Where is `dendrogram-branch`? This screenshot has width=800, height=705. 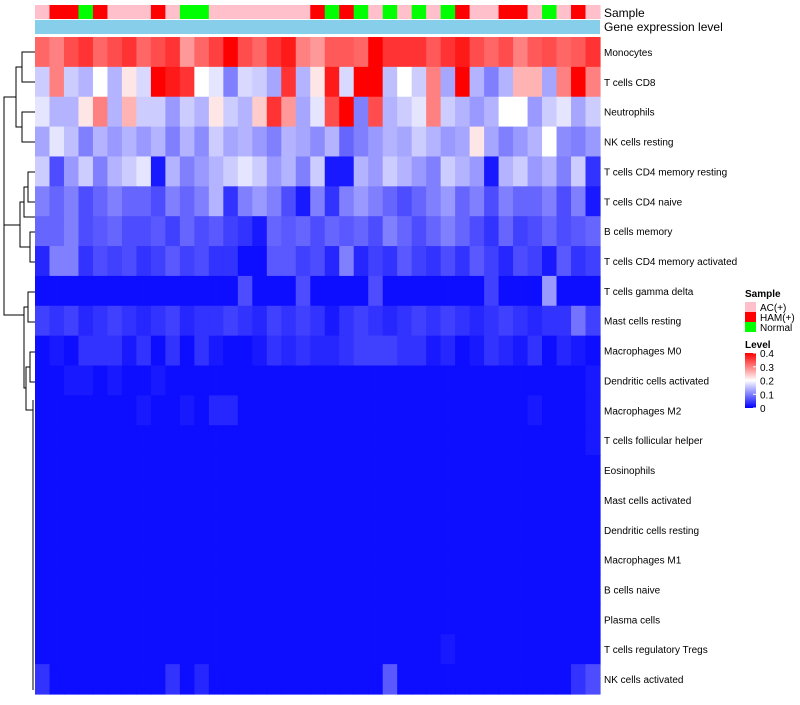 dendrogram-branch is located at coordinates (28, 127).